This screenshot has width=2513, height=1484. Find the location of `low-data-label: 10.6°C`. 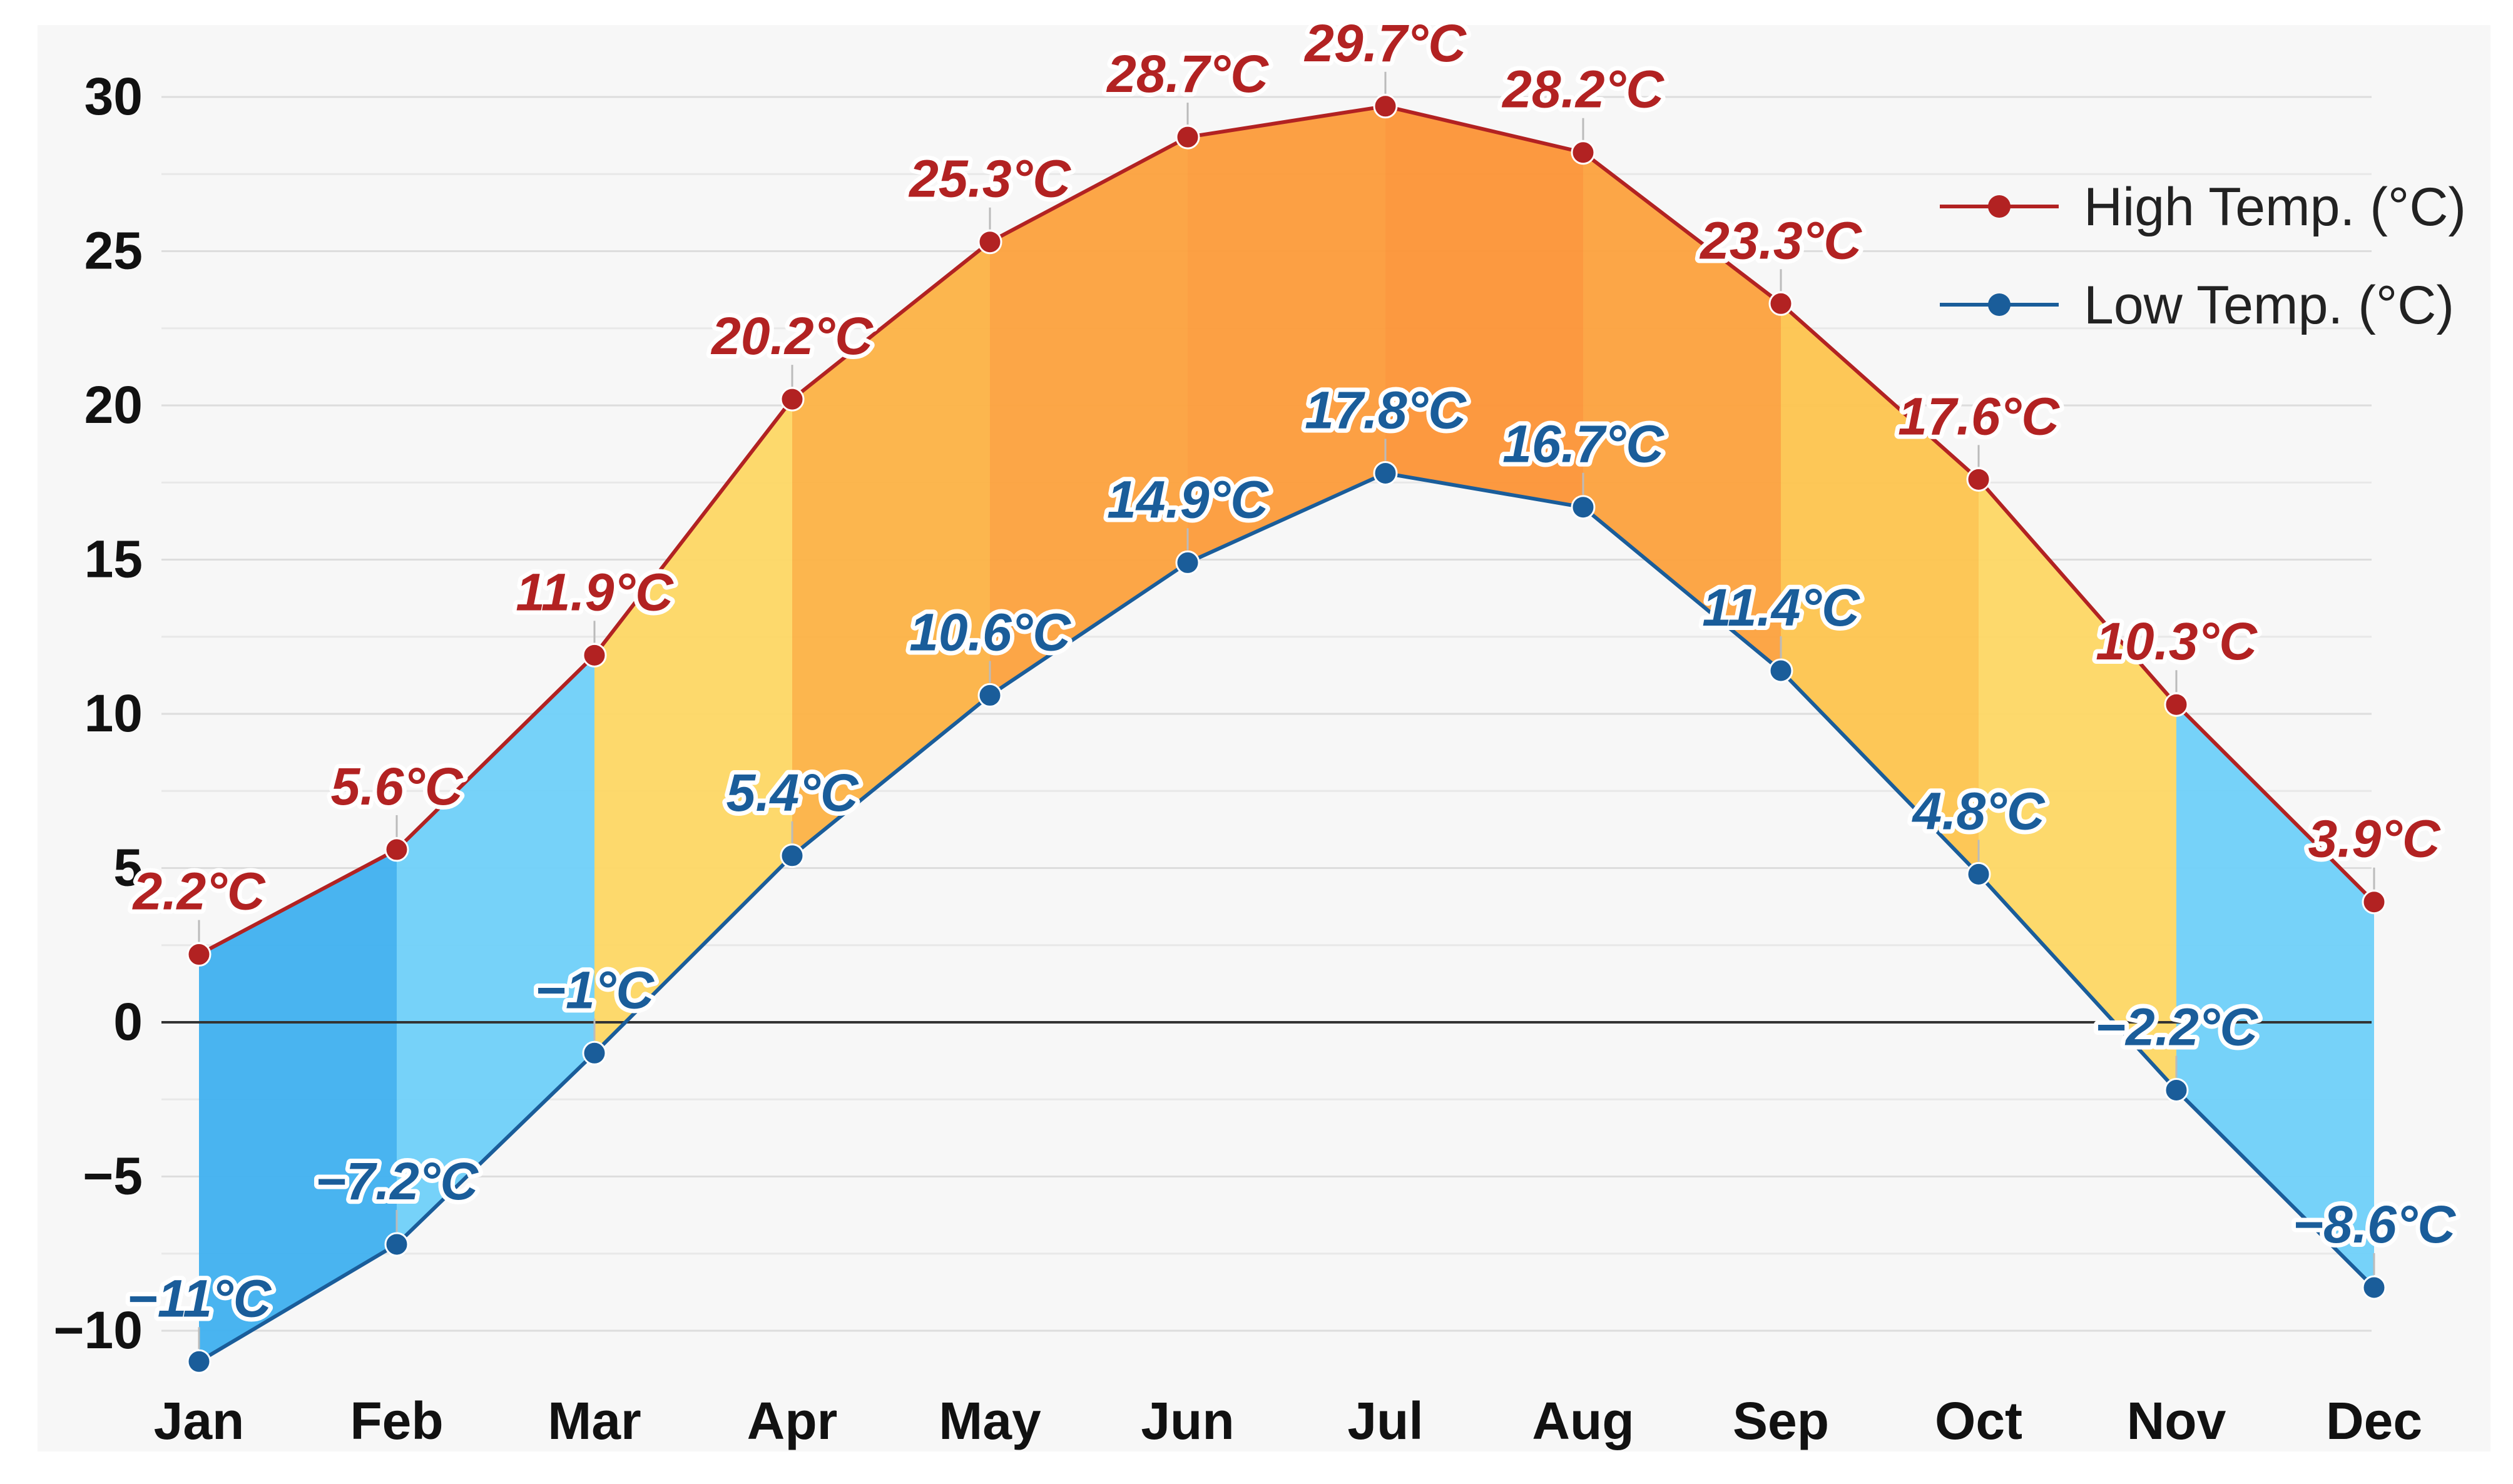

low-data-label: 10.6°C is located at coordinates (990, 631).